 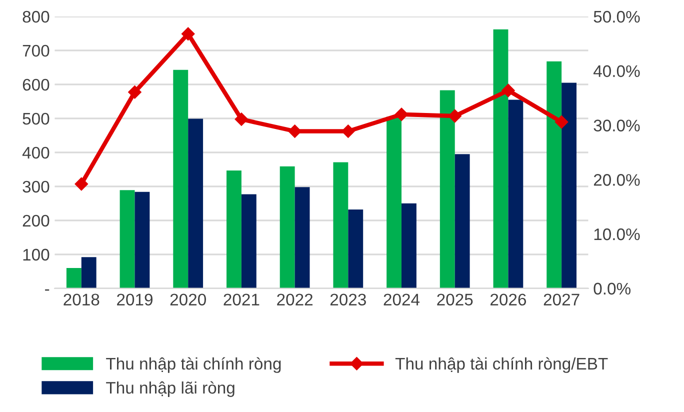 I want to click on y-tick-label: 600, so click(x=36, y=84).